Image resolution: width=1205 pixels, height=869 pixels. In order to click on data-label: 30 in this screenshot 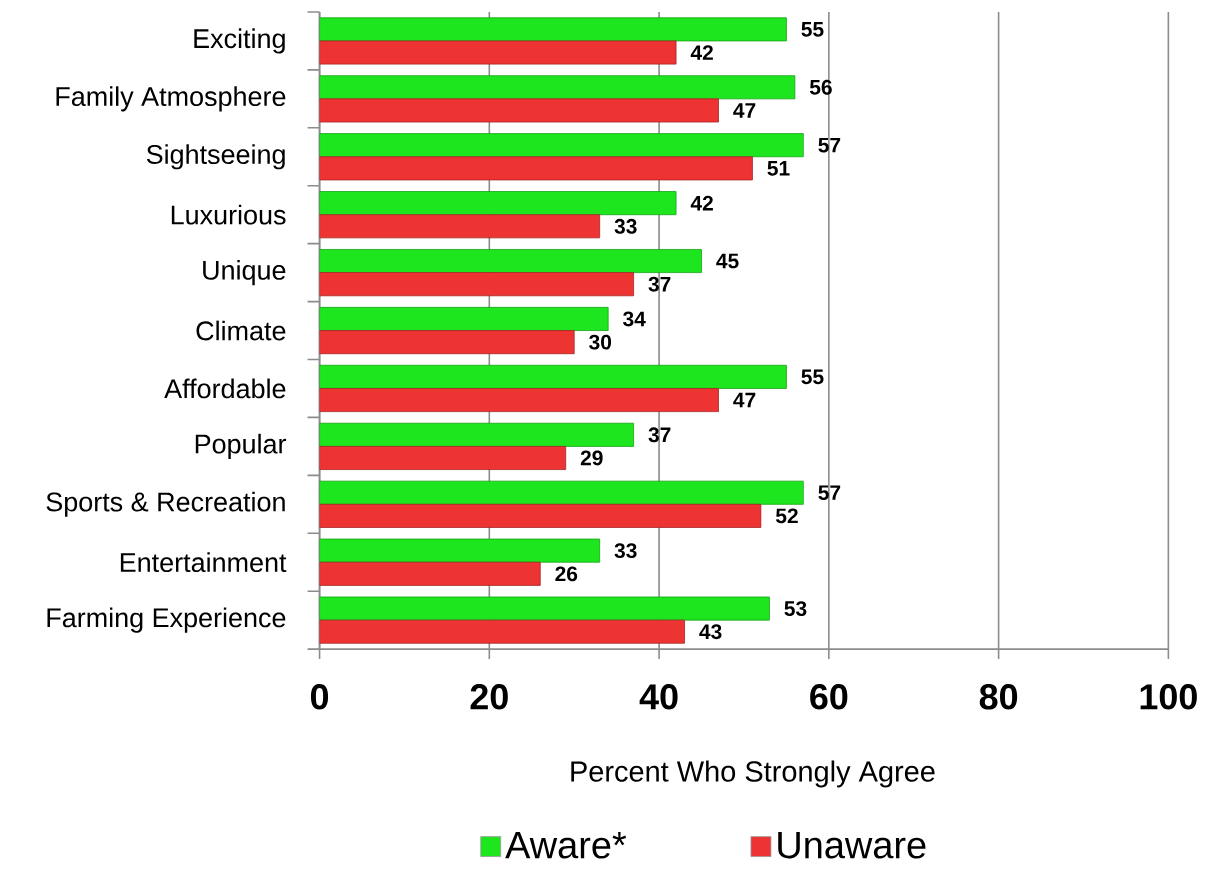, I will do `click(600, 342)`.